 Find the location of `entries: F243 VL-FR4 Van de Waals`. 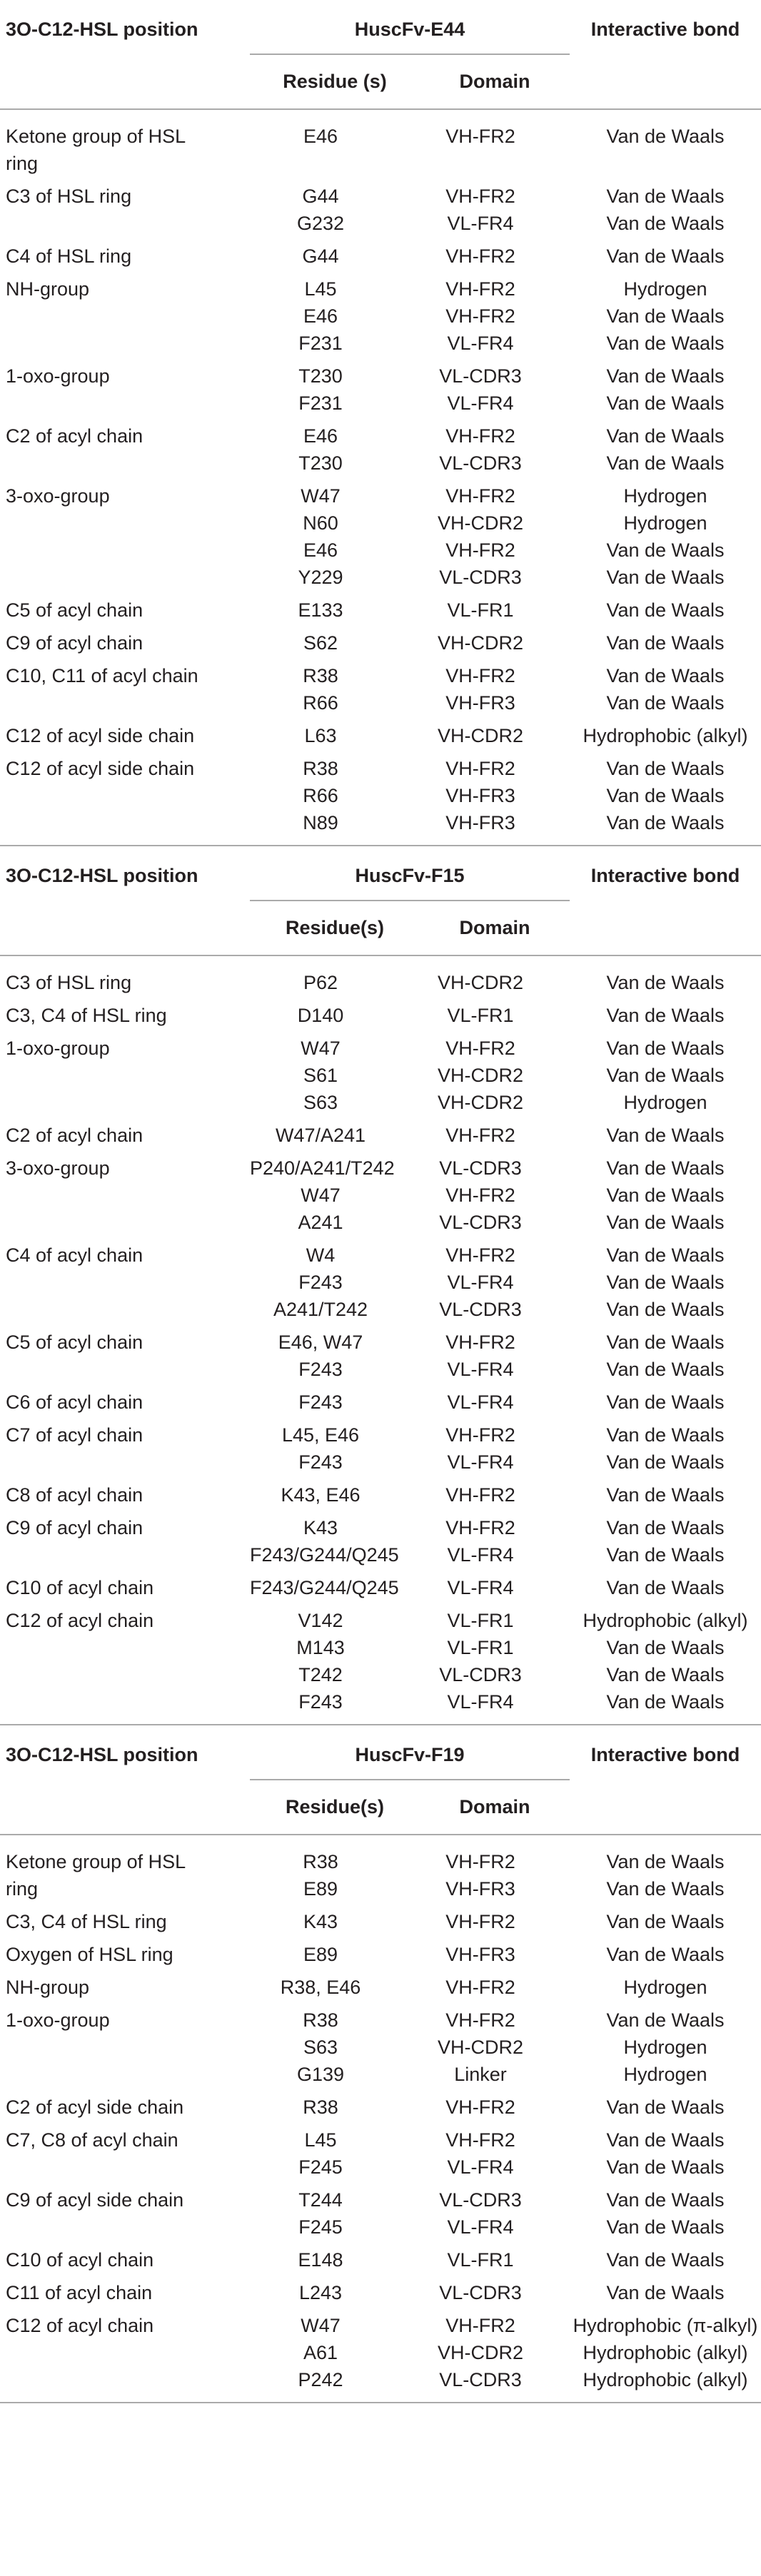

entries: F243 VL-FR4 Van de Waals is located at coordinates (491, 1402).